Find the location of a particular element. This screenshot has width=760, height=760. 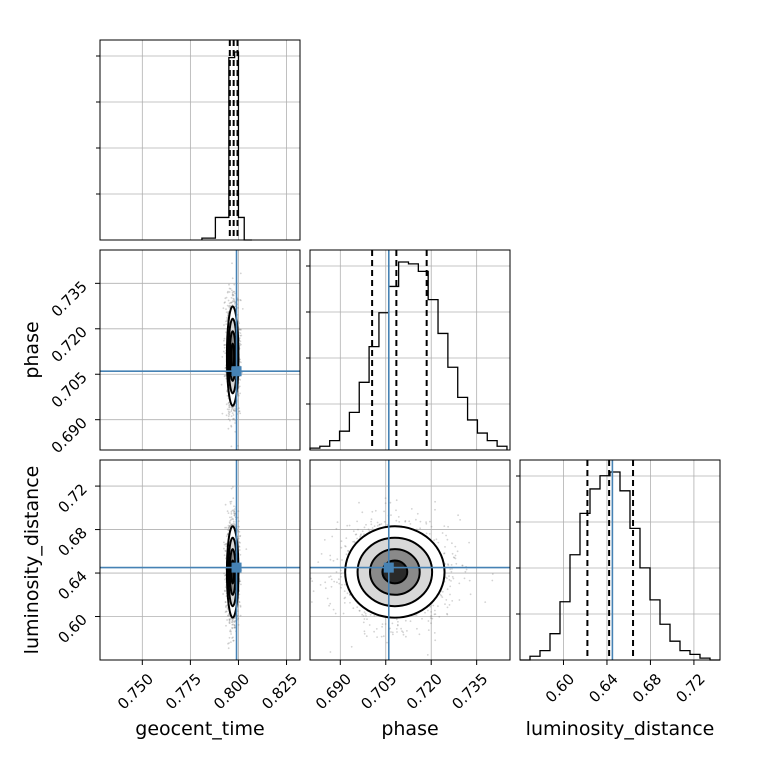

panel-frame is located at coordinates (200, 350).